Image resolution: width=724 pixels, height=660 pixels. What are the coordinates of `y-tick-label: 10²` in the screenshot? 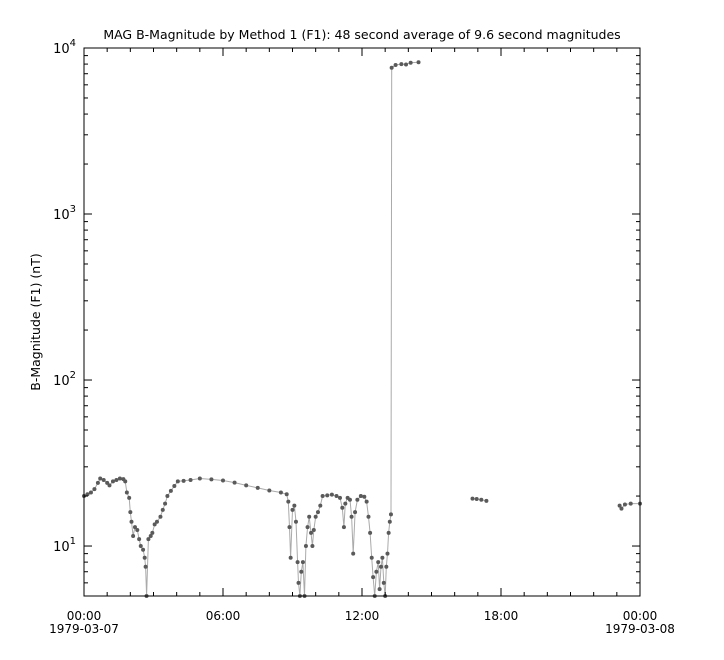 It's located at (64, 379).